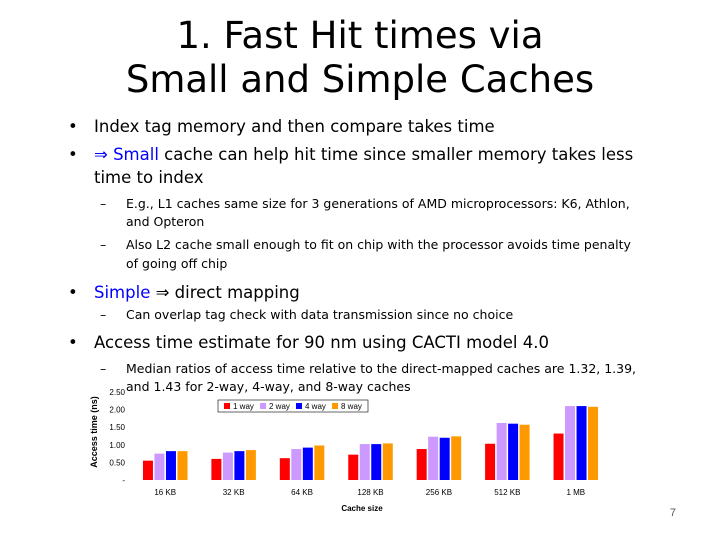 This screenshot has height=540, width=720. Describe the element at coordinates (444, 458) in the screenshot. I see `bar-4-way-256-KB` at that location.